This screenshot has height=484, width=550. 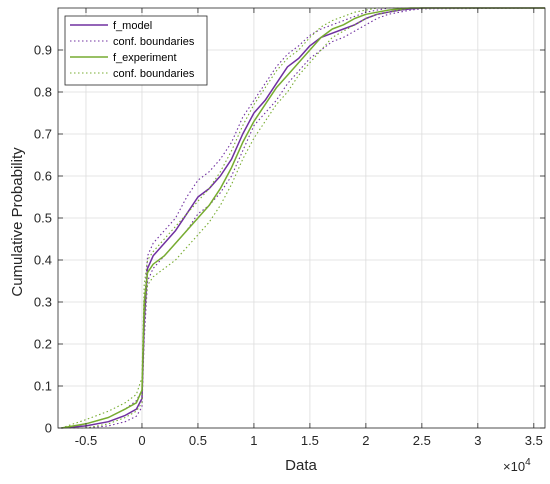 I want to click on x-tick-label: 1.5, so click(x=310, y=440).